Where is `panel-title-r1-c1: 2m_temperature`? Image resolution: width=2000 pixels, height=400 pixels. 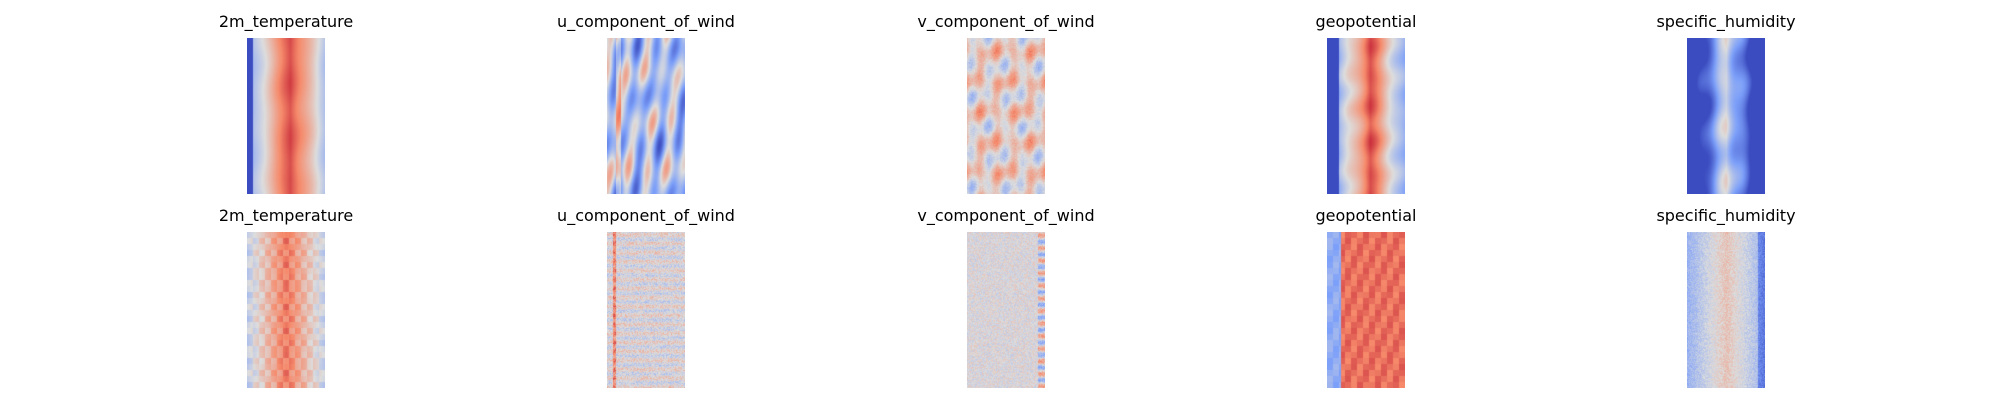
panel-title-r1-c1: 2m_temperature is located at coordinates (286, 21).